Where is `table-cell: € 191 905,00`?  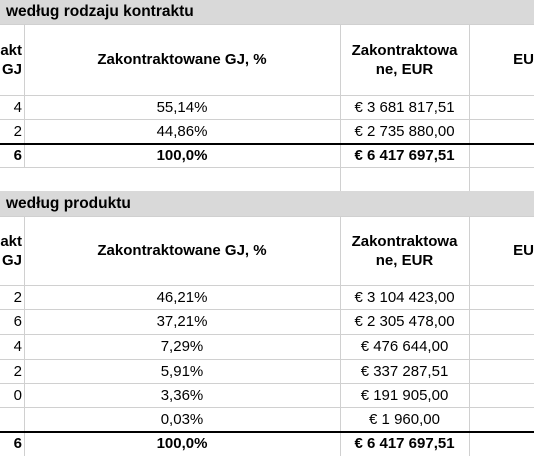 table-cell: € 191 905,00 is located at coordinates (404, 395).